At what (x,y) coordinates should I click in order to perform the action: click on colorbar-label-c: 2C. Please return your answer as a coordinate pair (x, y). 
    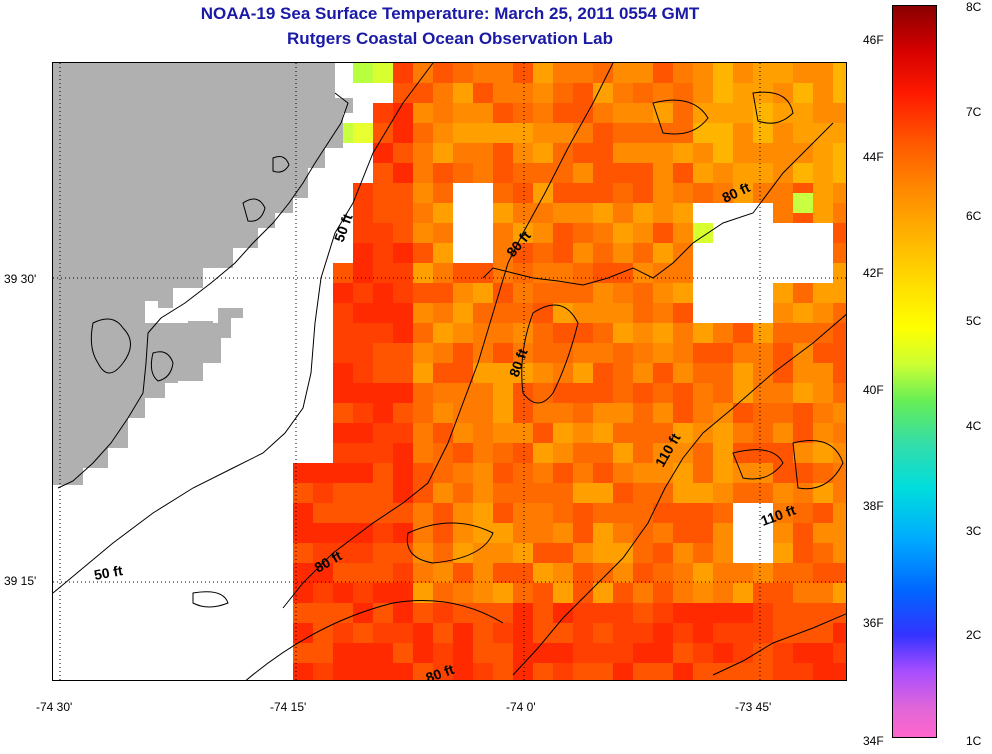
    Looking at the image, I should click on (974, 635).